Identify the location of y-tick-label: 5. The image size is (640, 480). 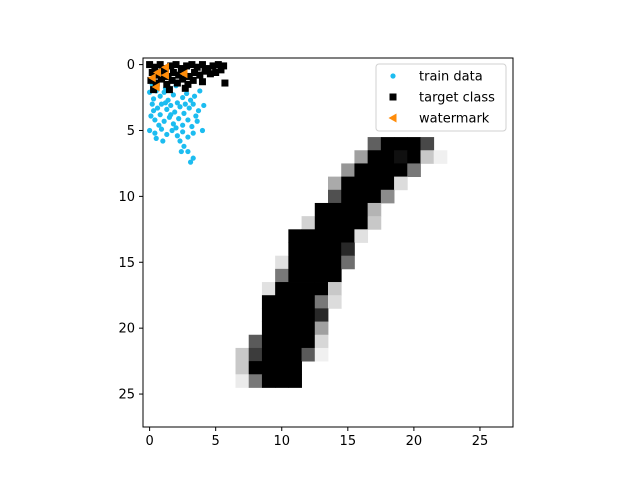
(131, 131).